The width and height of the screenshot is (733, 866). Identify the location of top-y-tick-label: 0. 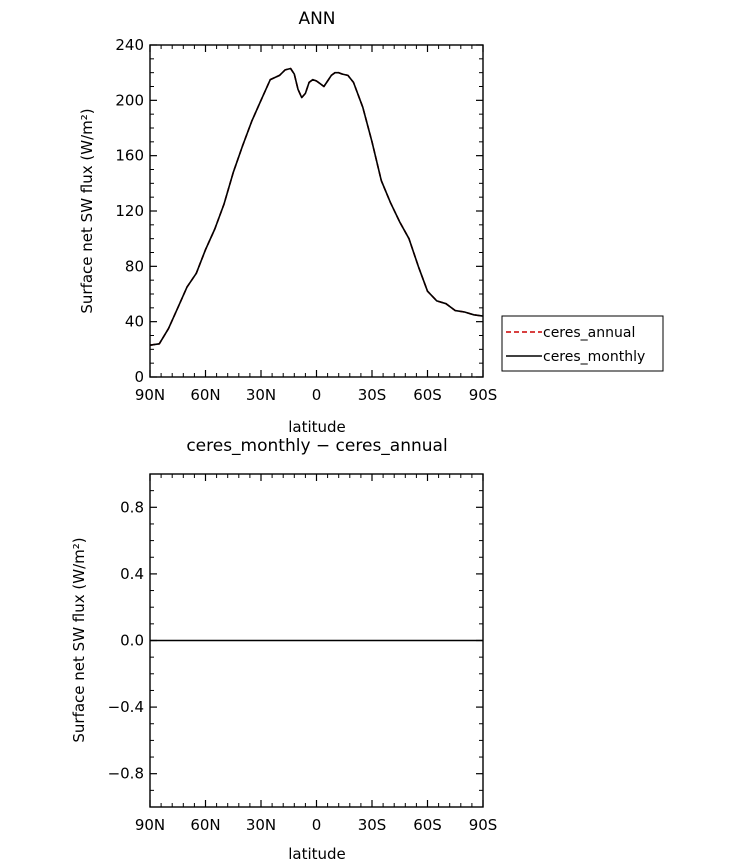
(139, 377).